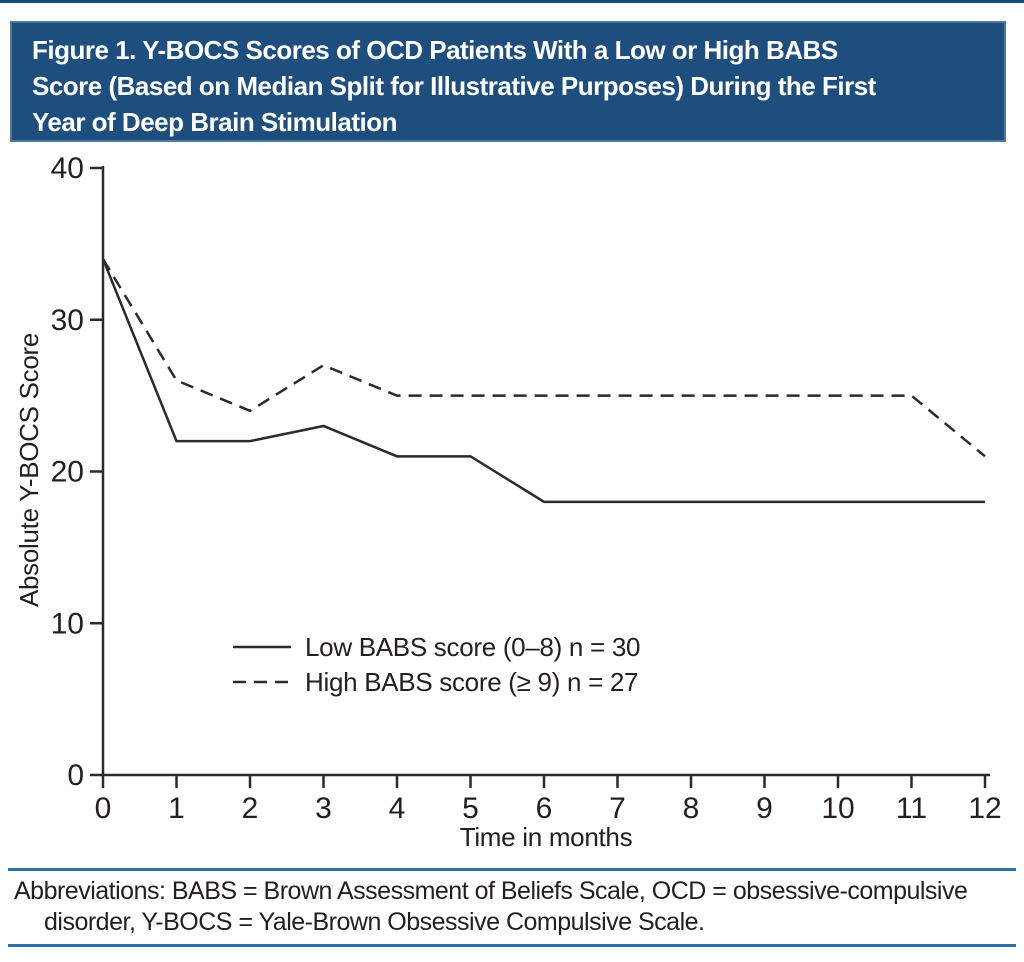 This screenshot has height=962, width=1024. Describe the element at coordinates (911, 808) in the screenshot. I see `x-tick-label: 11` at that location.